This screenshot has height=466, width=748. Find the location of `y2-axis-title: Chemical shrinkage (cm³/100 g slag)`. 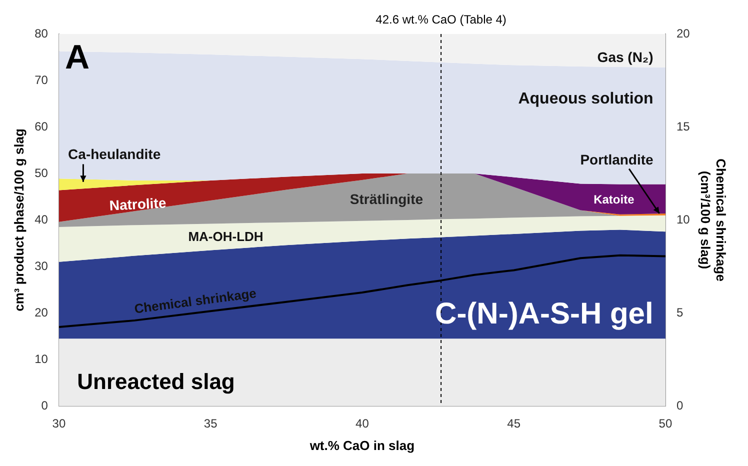

y2-axis-title: Chemical shrinkage (cm³/100 g slag) is located at coordinates (713, 220).